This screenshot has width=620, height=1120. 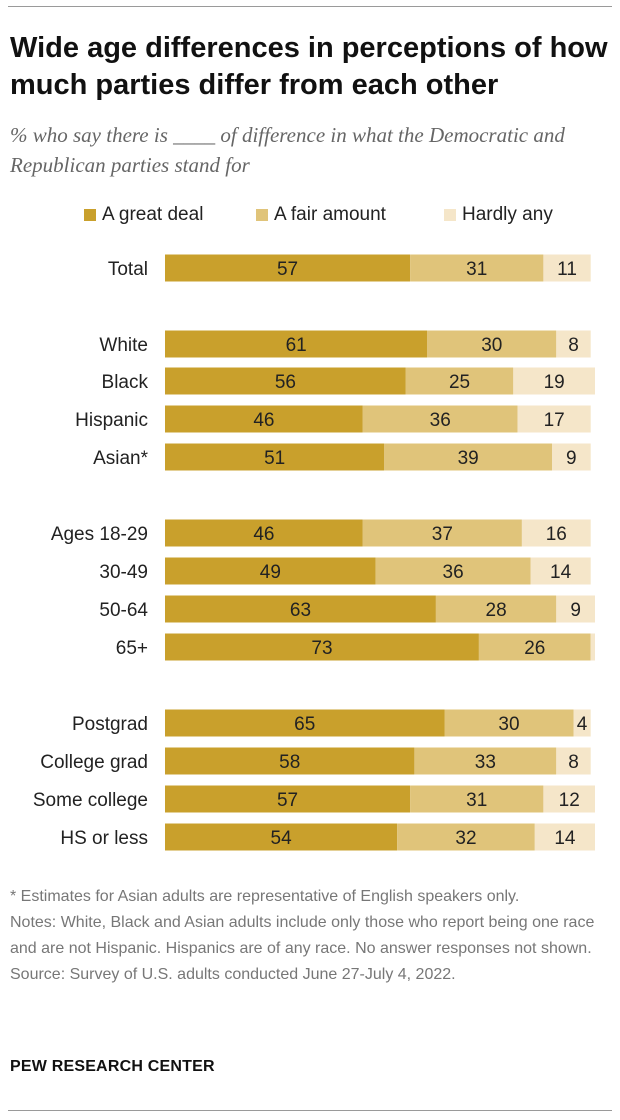 I want to click on data-label-50-64-hardly-any: 9, so click(x=575, y=610).